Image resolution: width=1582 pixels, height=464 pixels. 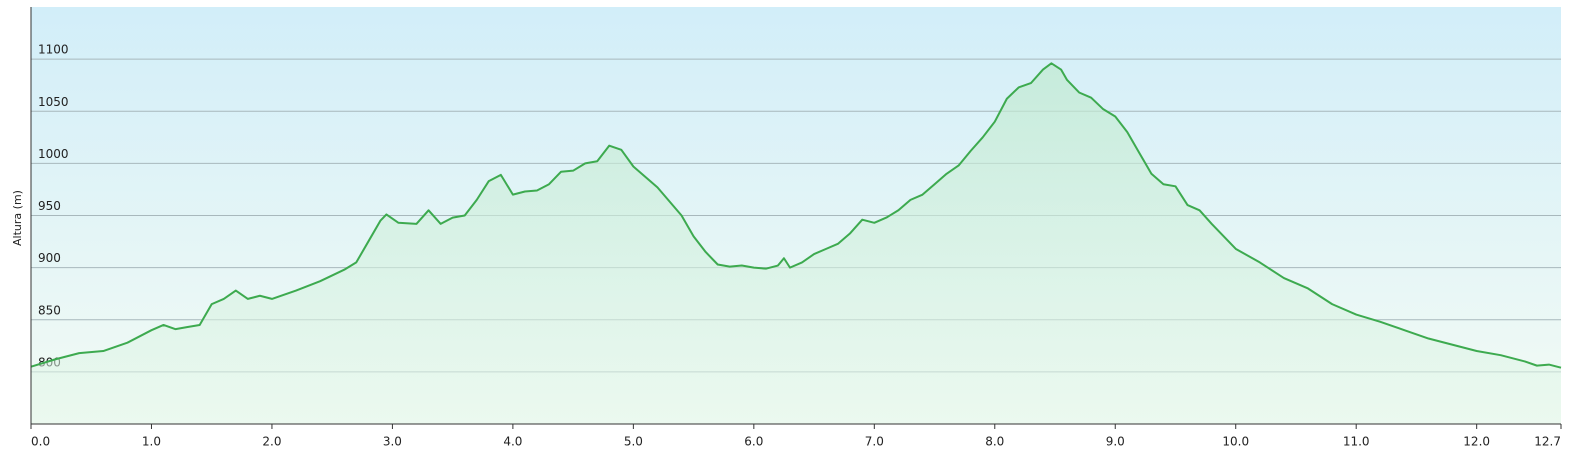 I want to click on x-tick-label: 7.0, so click(x=874, y=442).